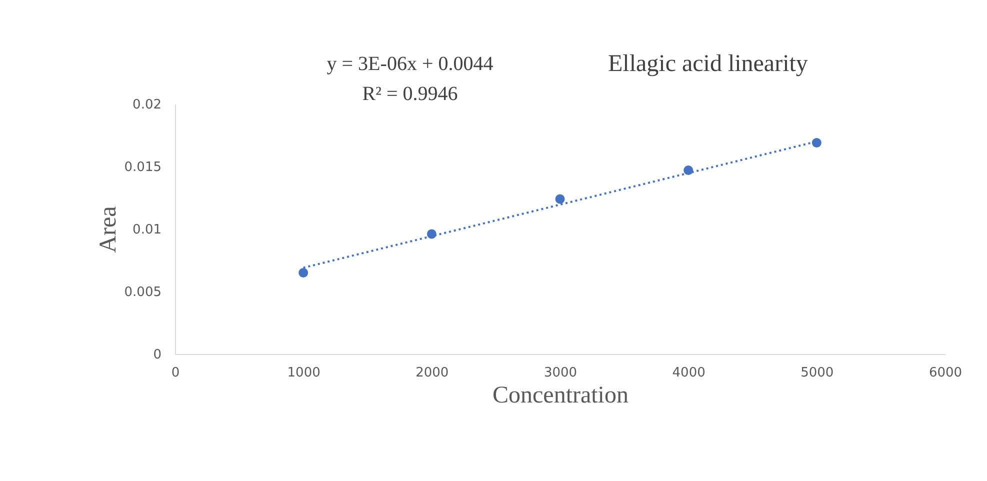 The width and height of the screenshot is (987, 481). What do you see at coordinates (410, 64) in the screenshot?
I see `text: y = 3E-06x + 0.0044` at bounding box center [410, 64].